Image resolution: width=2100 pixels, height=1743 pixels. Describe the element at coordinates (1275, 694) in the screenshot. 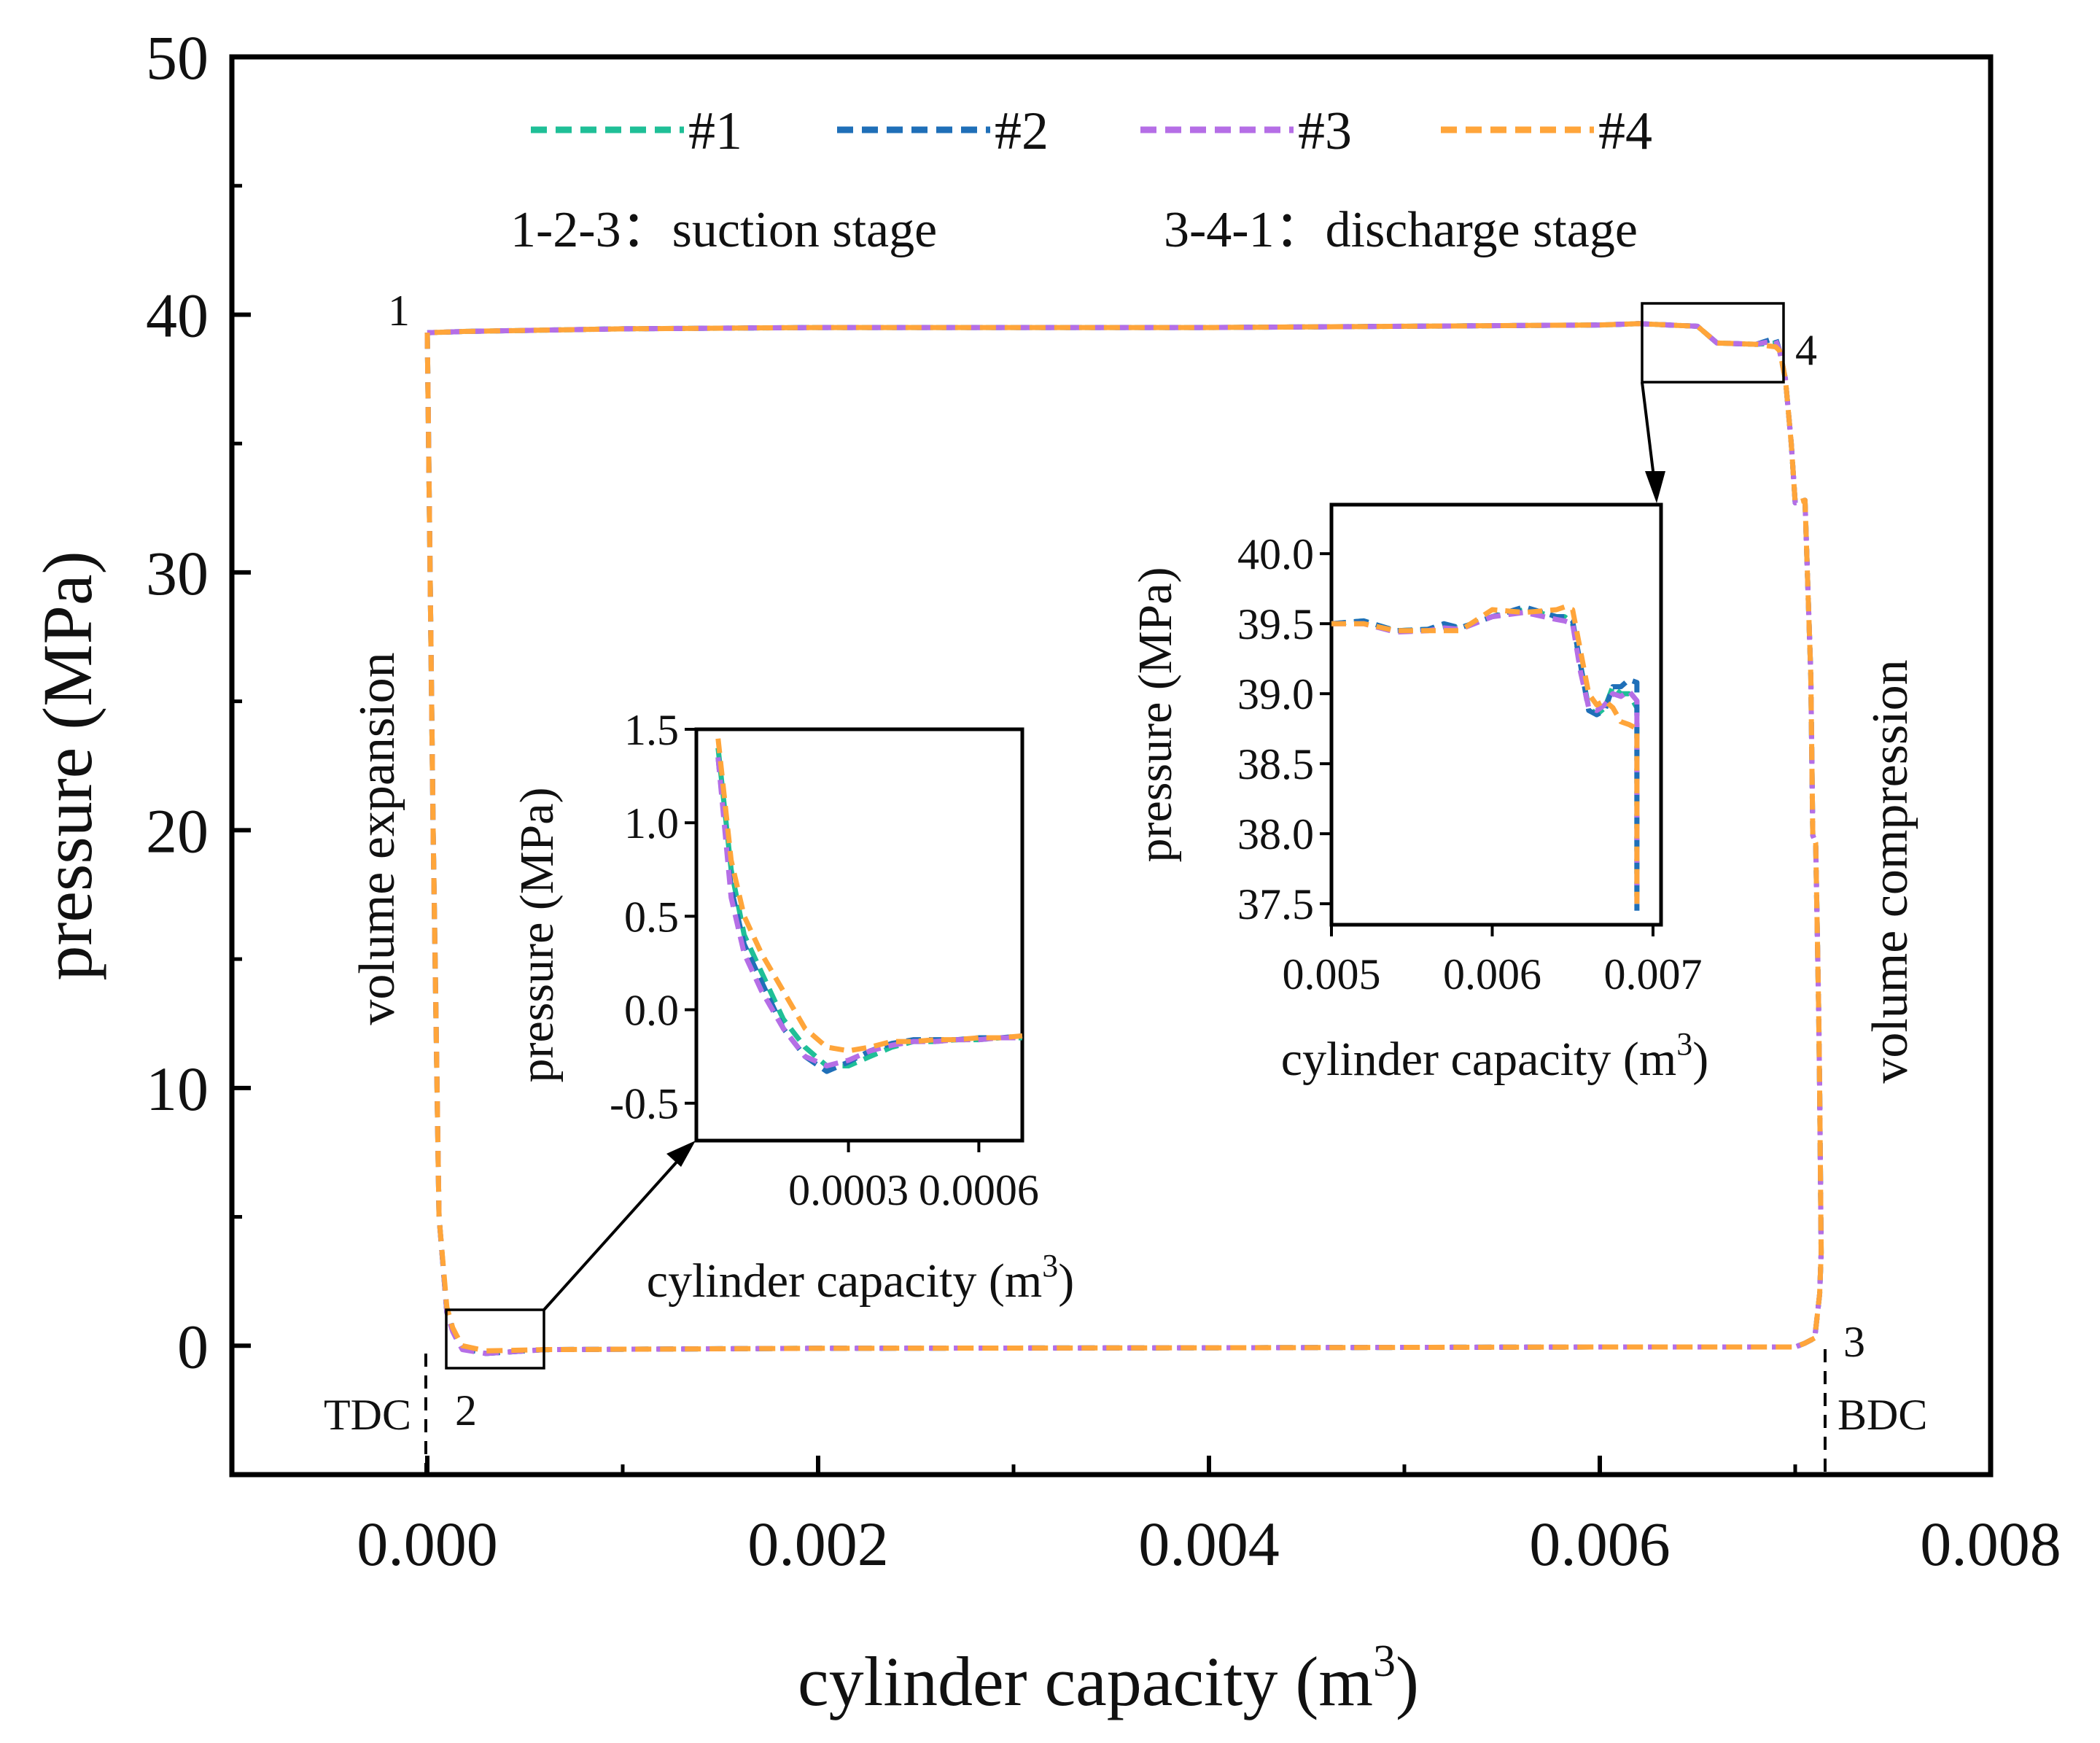

I see `inset-y-tick-label: 39.0` at that location.